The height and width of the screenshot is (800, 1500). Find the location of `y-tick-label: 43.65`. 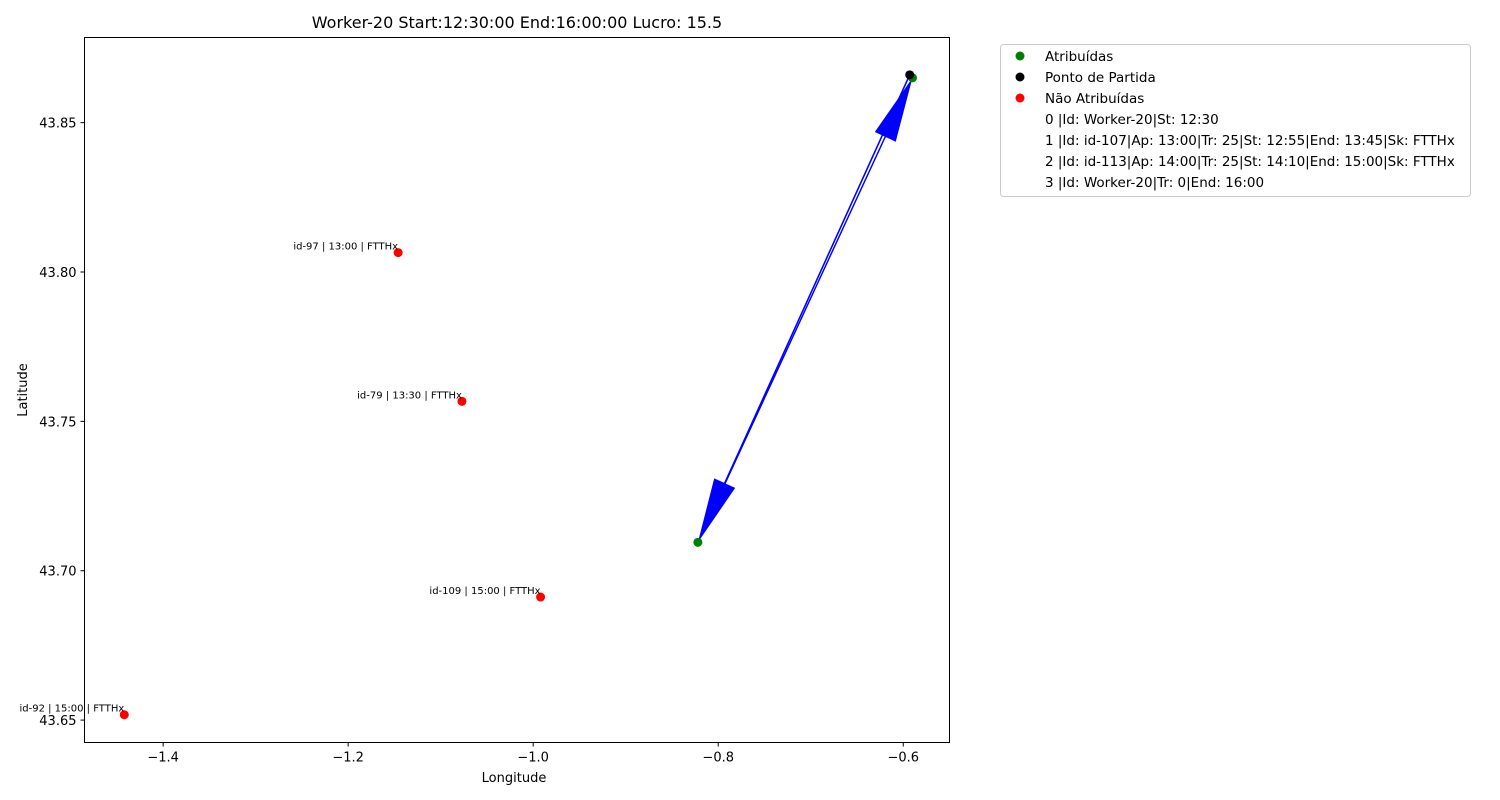

y-tick-label: 43.65 is located at coordinates (57, 721).